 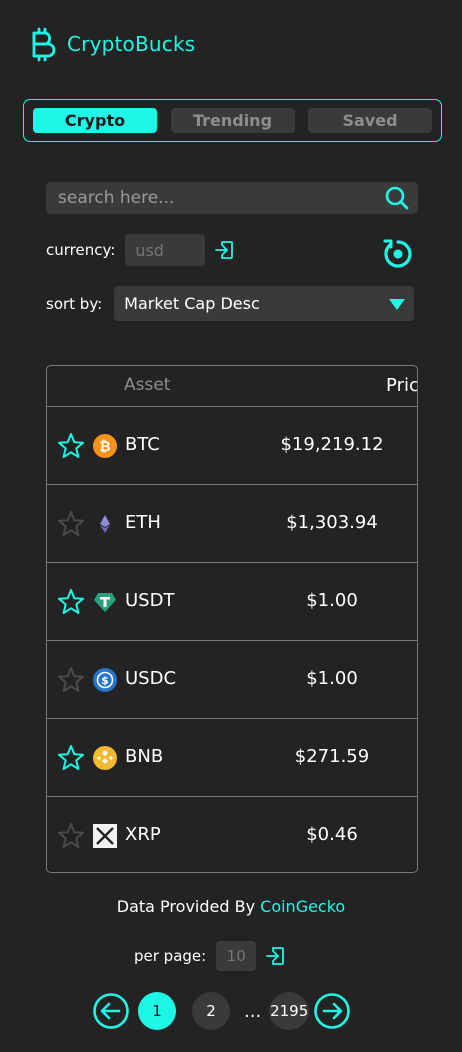 I want to click on pagination: 1 2 ... 2195, so click(x=221, y=1011).